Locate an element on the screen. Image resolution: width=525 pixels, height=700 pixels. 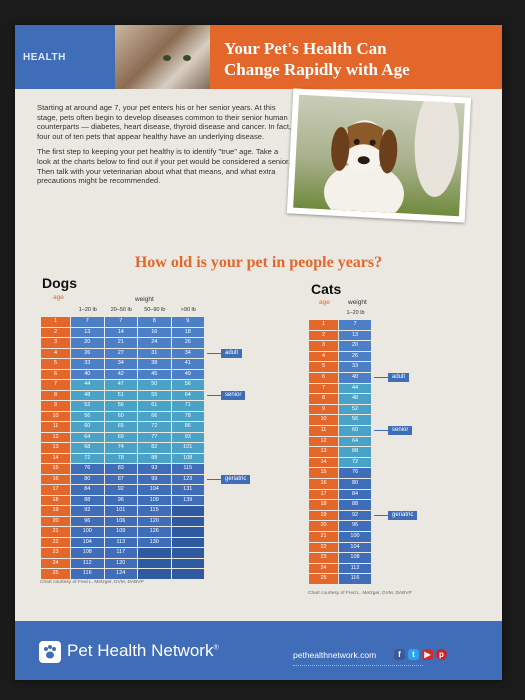
dogs-age-cell: 13 is located at coordinates (55, 448).